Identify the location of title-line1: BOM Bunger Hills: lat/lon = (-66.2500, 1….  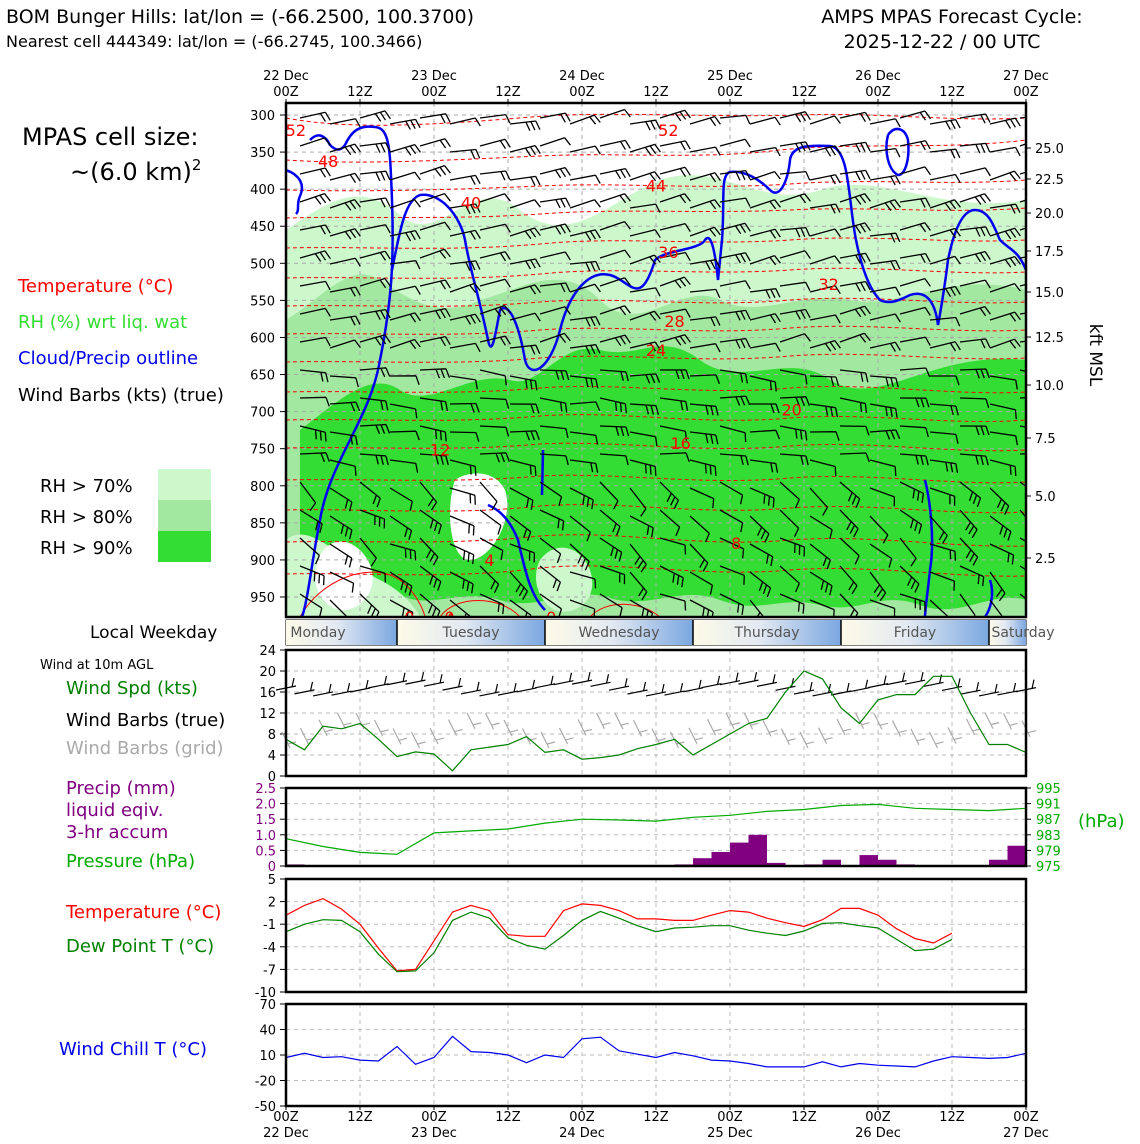
(240, 17).